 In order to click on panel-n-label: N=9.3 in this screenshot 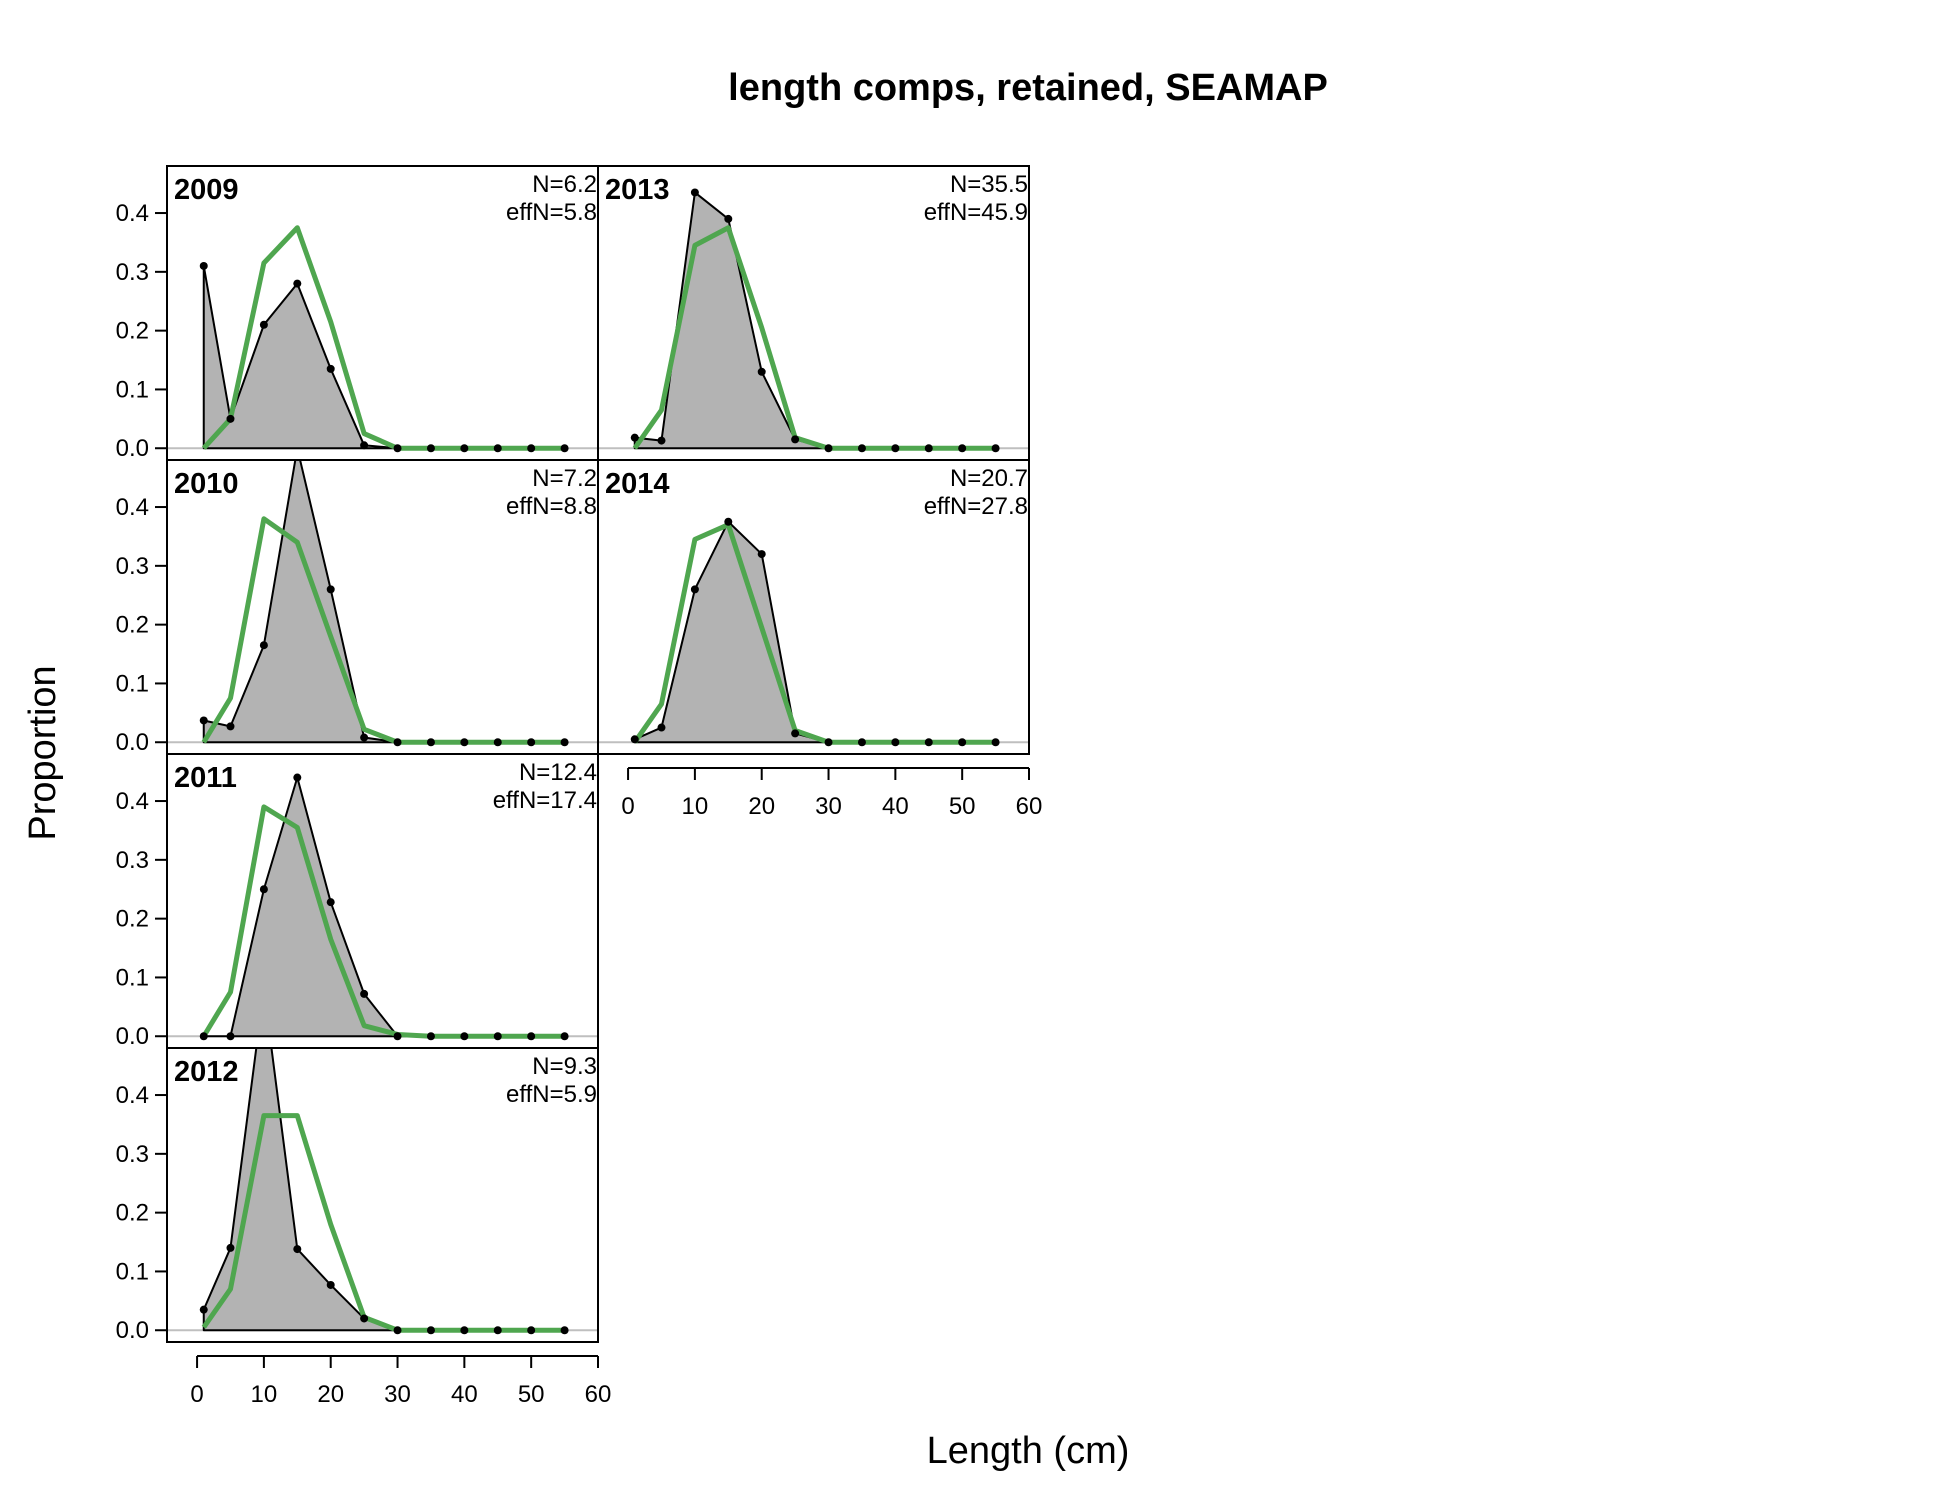, I will do `click(564, 1066)`.